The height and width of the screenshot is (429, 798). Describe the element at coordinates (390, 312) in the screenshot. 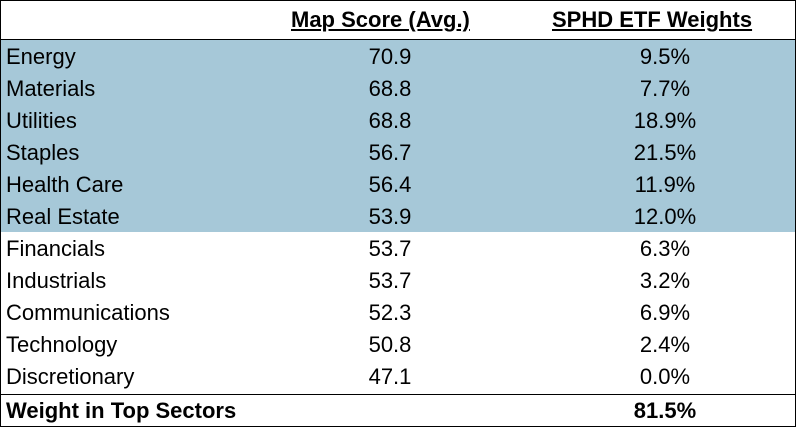

I see `map-score-value: 52.3` at that location.